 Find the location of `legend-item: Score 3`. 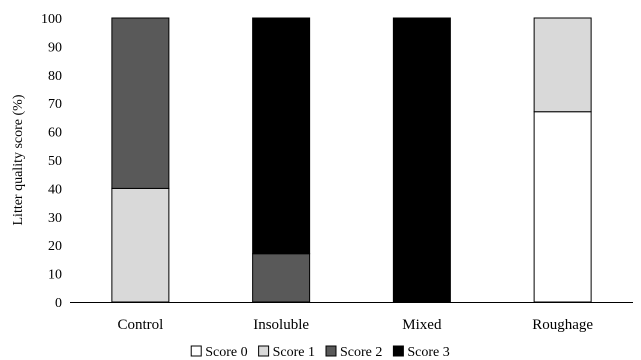

legend-item: Score 3 is located at coordinates (421, 352).